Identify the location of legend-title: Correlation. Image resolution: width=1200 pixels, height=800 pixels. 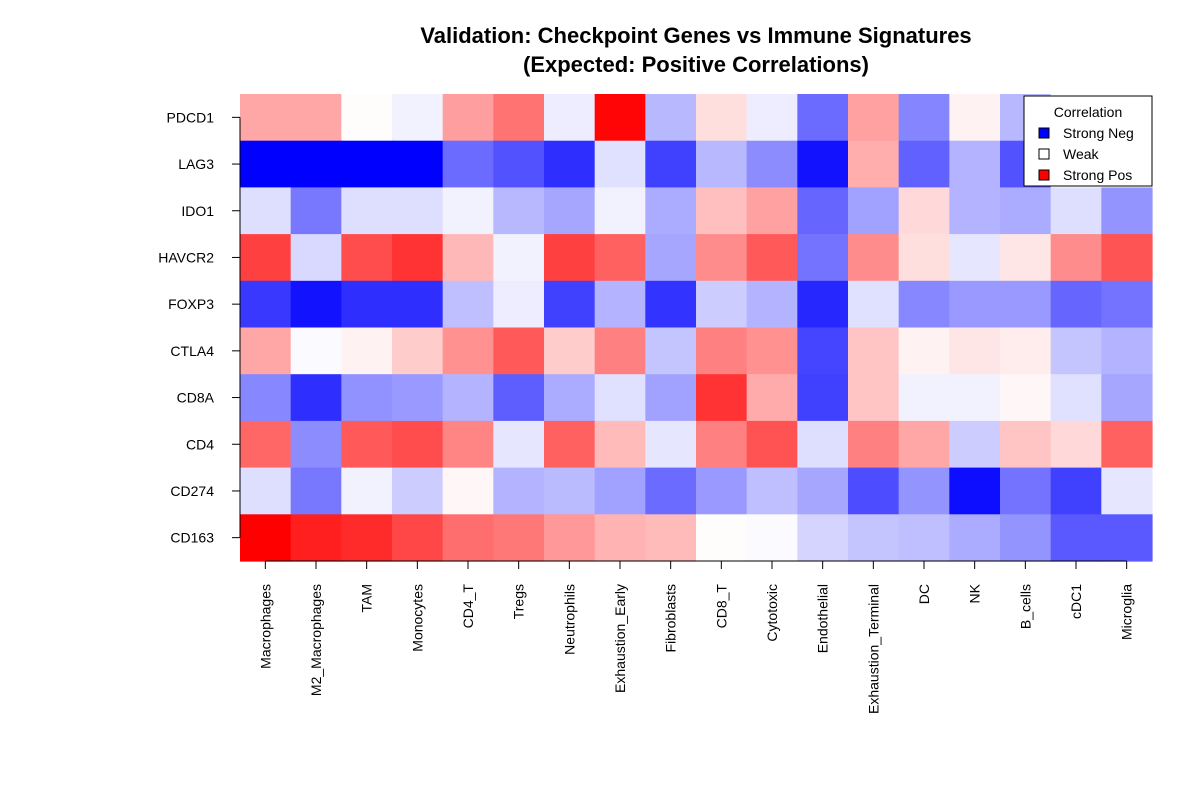
(1088, 112).